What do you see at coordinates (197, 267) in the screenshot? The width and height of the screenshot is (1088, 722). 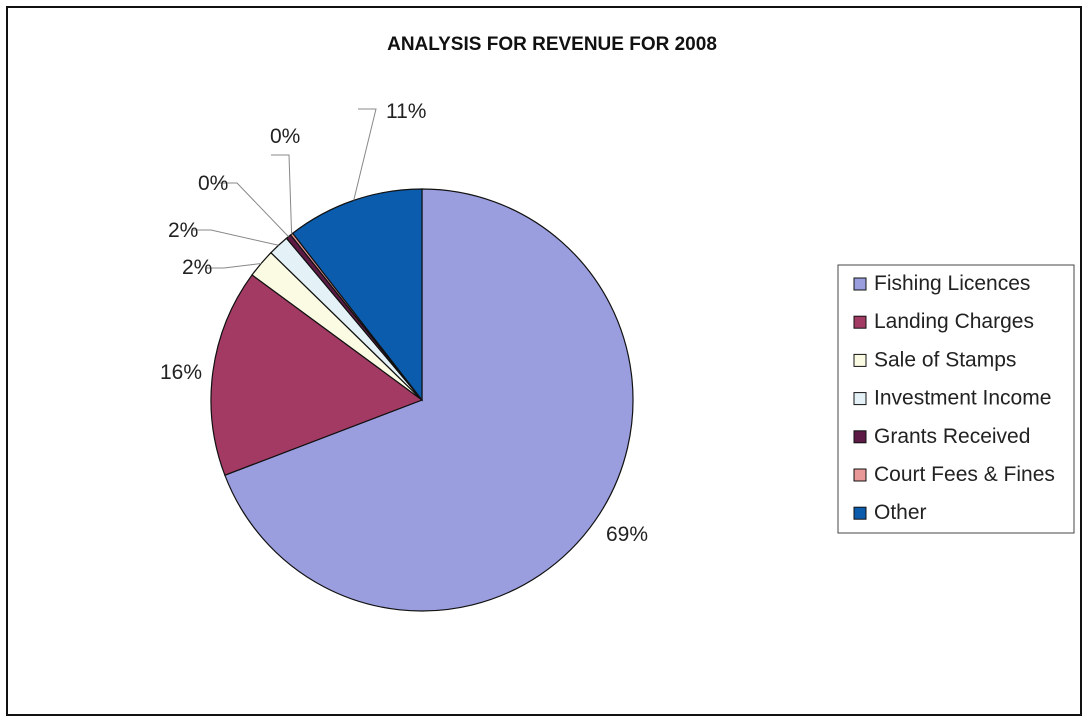 I see `percent-label-sale-of-stamps: 2%` at bounding box center [197, 267].